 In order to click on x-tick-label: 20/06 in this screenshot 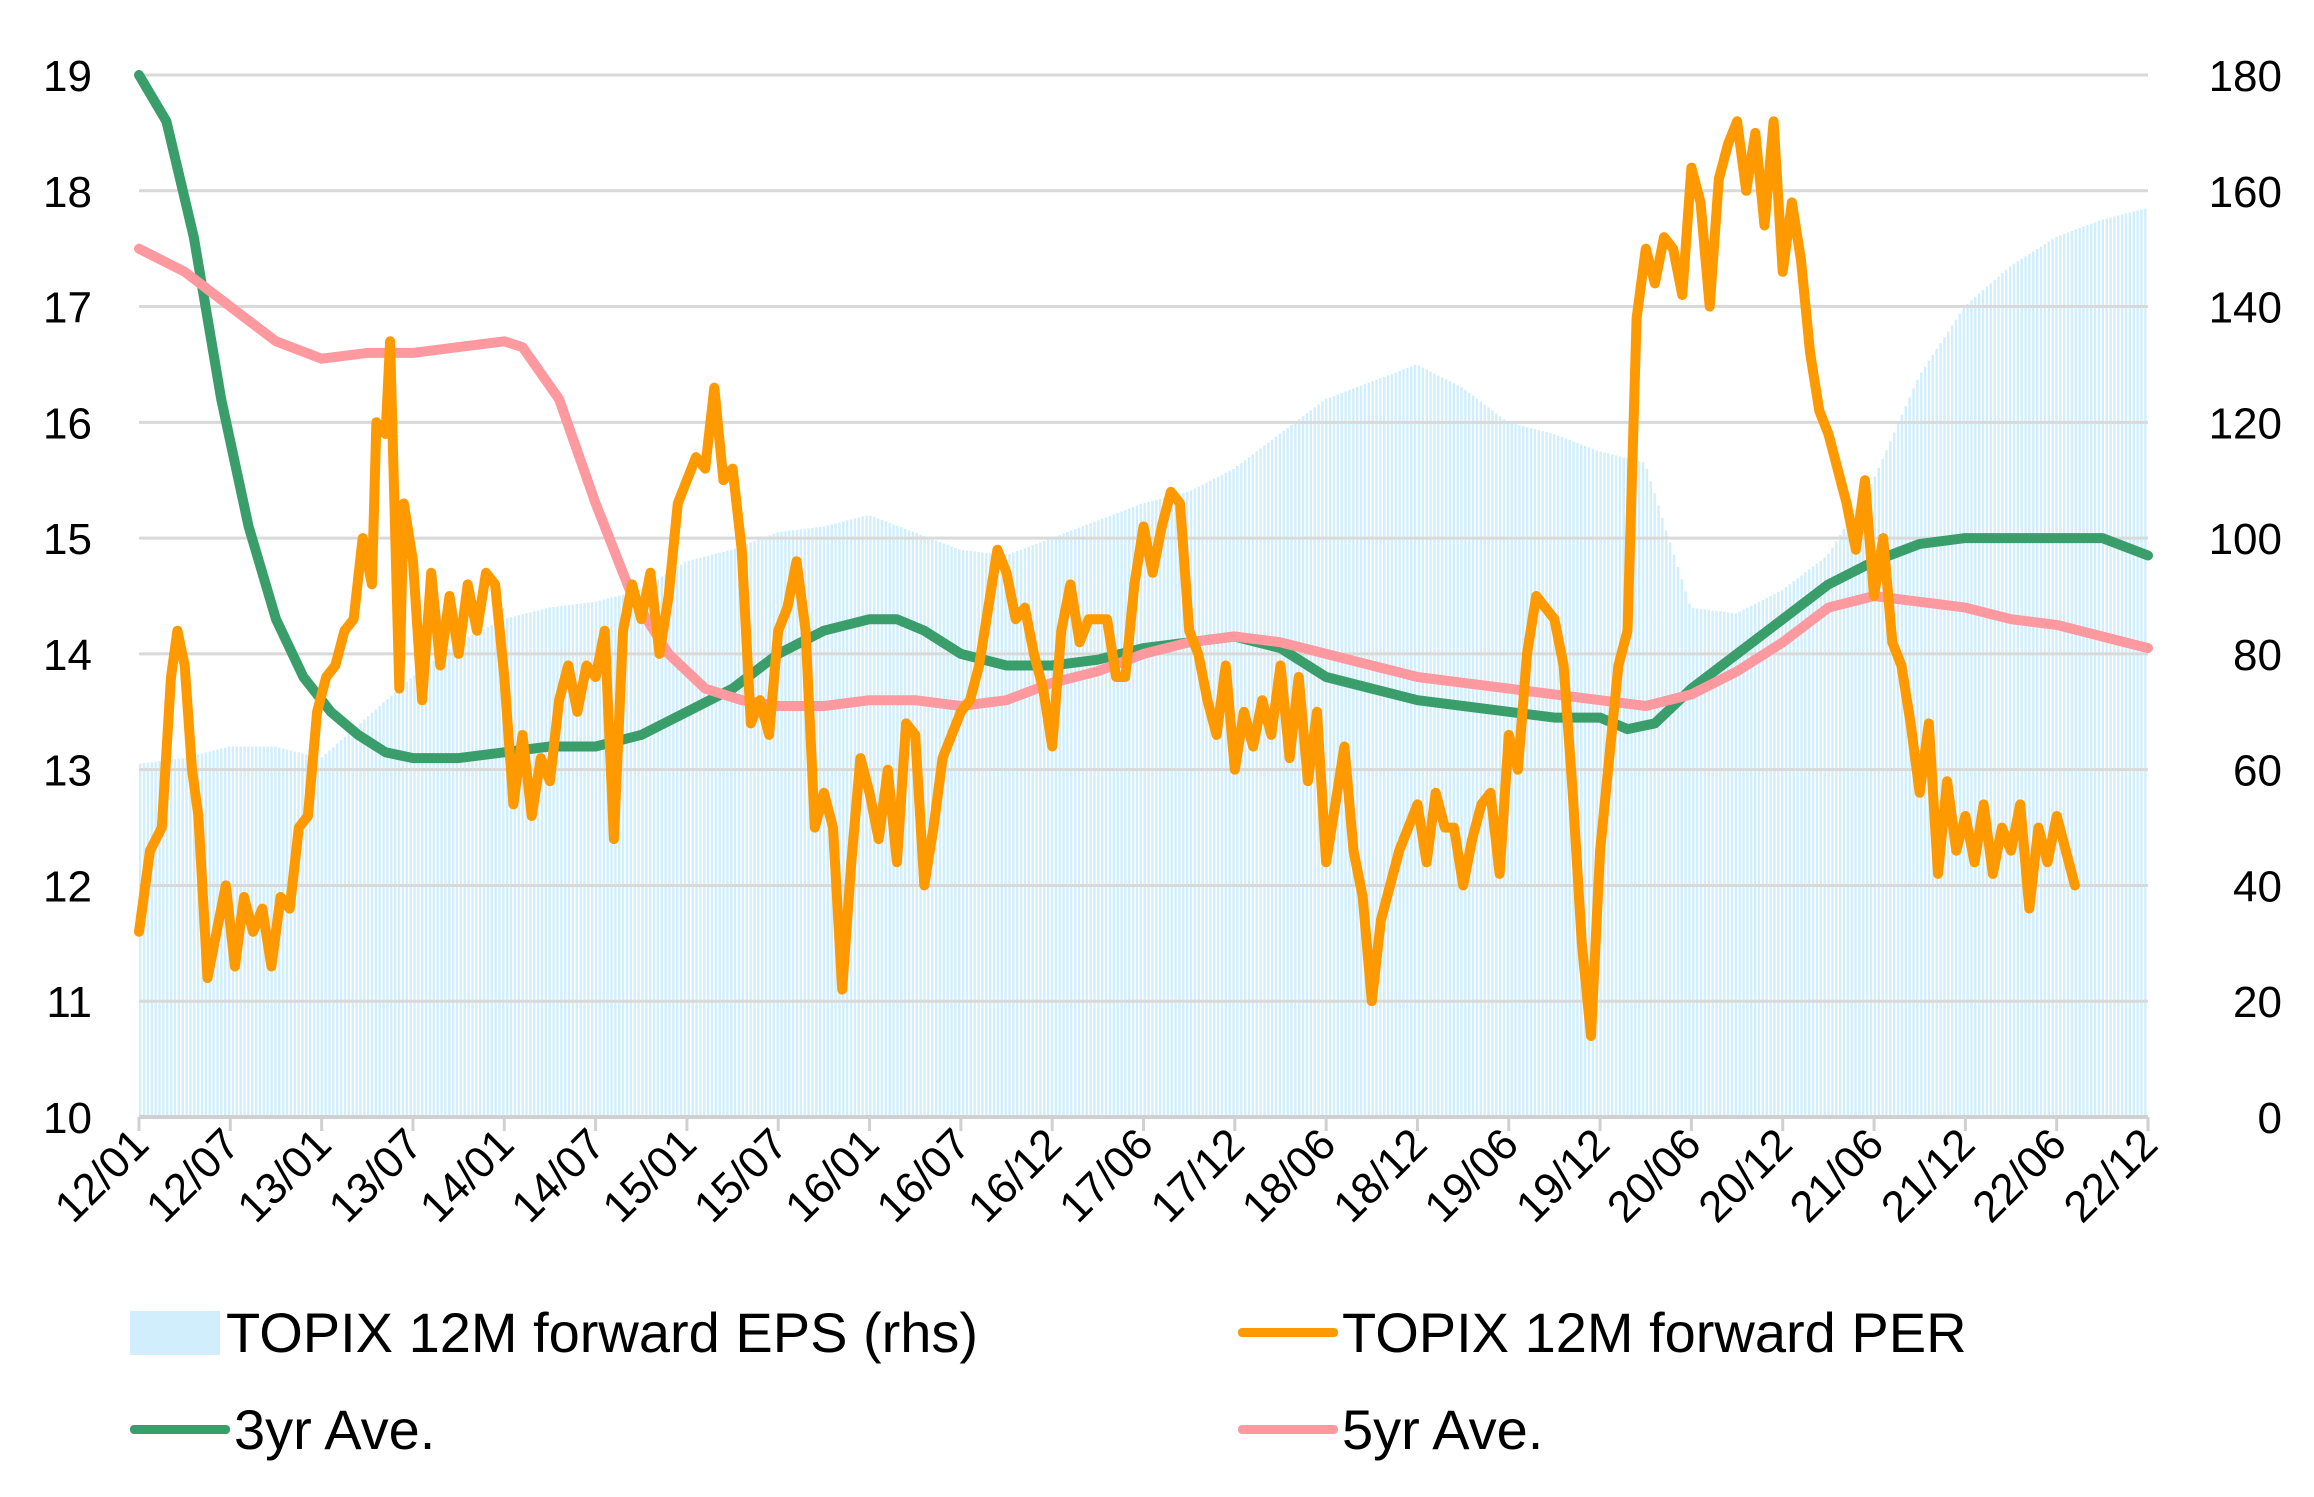, I will do `click(1654, 1175)`.